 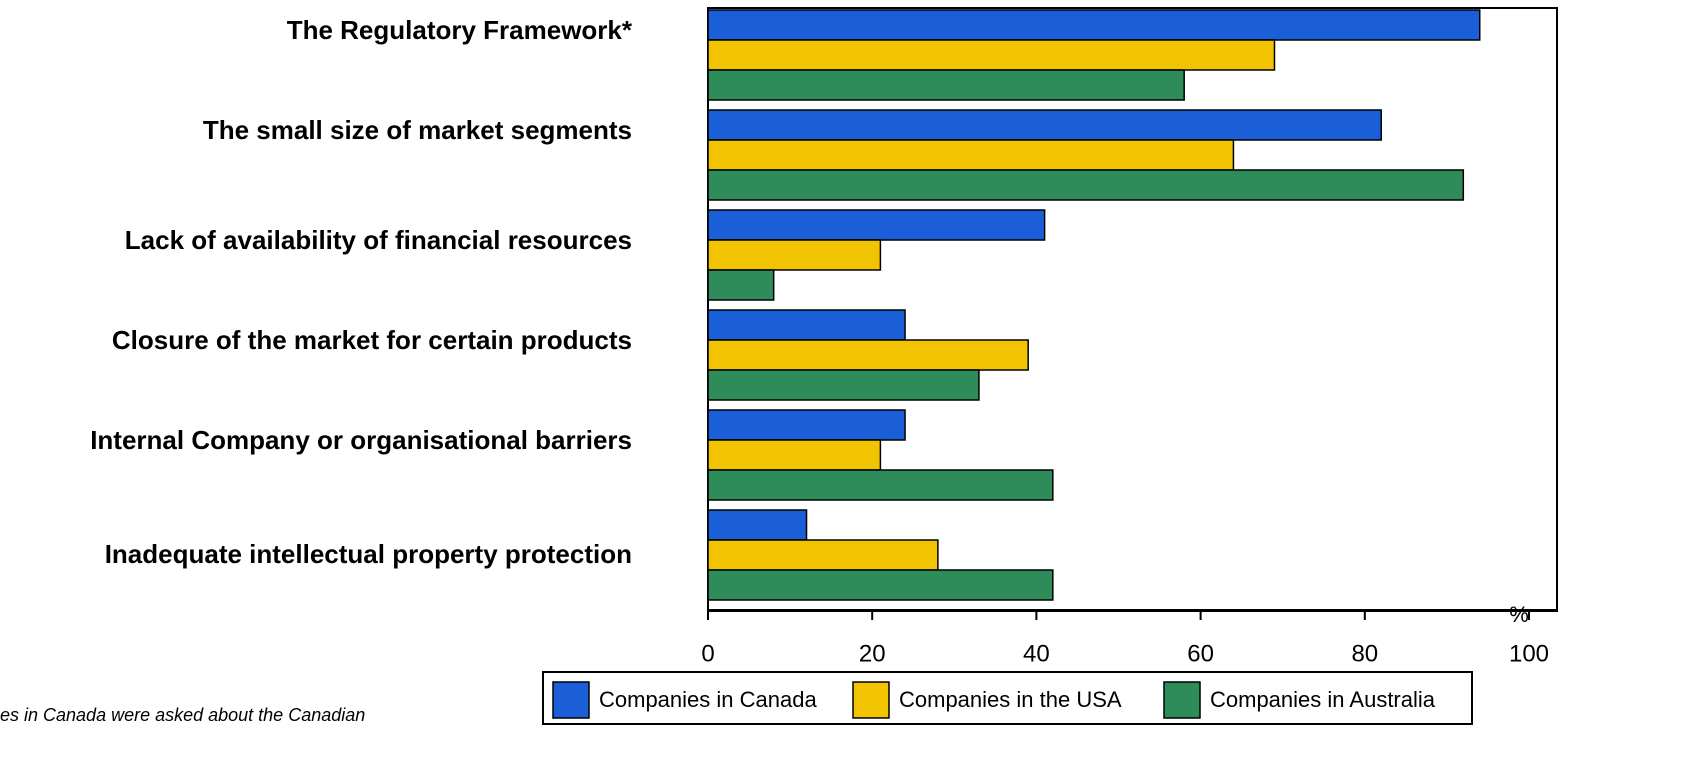 I want to click on category-label: The Regulatory Framework*, so click(x=460, y=30).